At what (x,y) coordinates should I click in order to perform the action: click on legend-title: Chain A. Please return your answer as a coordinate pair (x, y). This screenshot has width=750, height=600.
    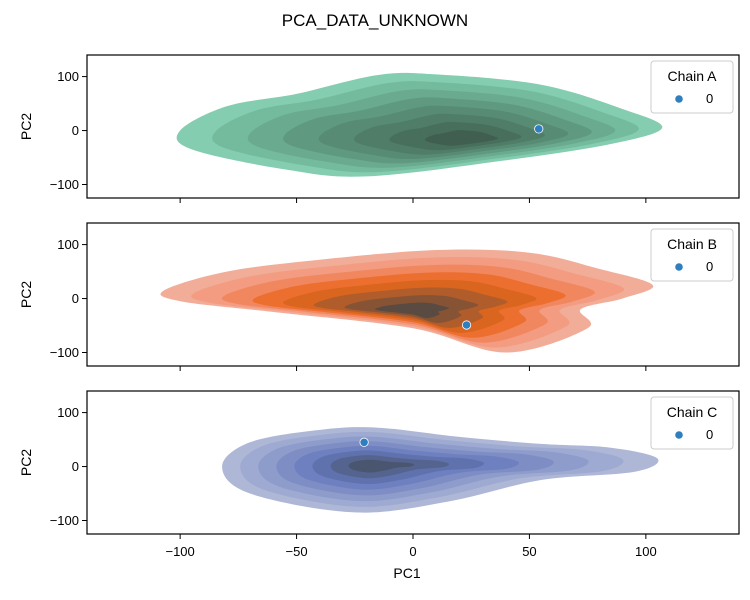
    Looking at the image, I should click on (692, 76).